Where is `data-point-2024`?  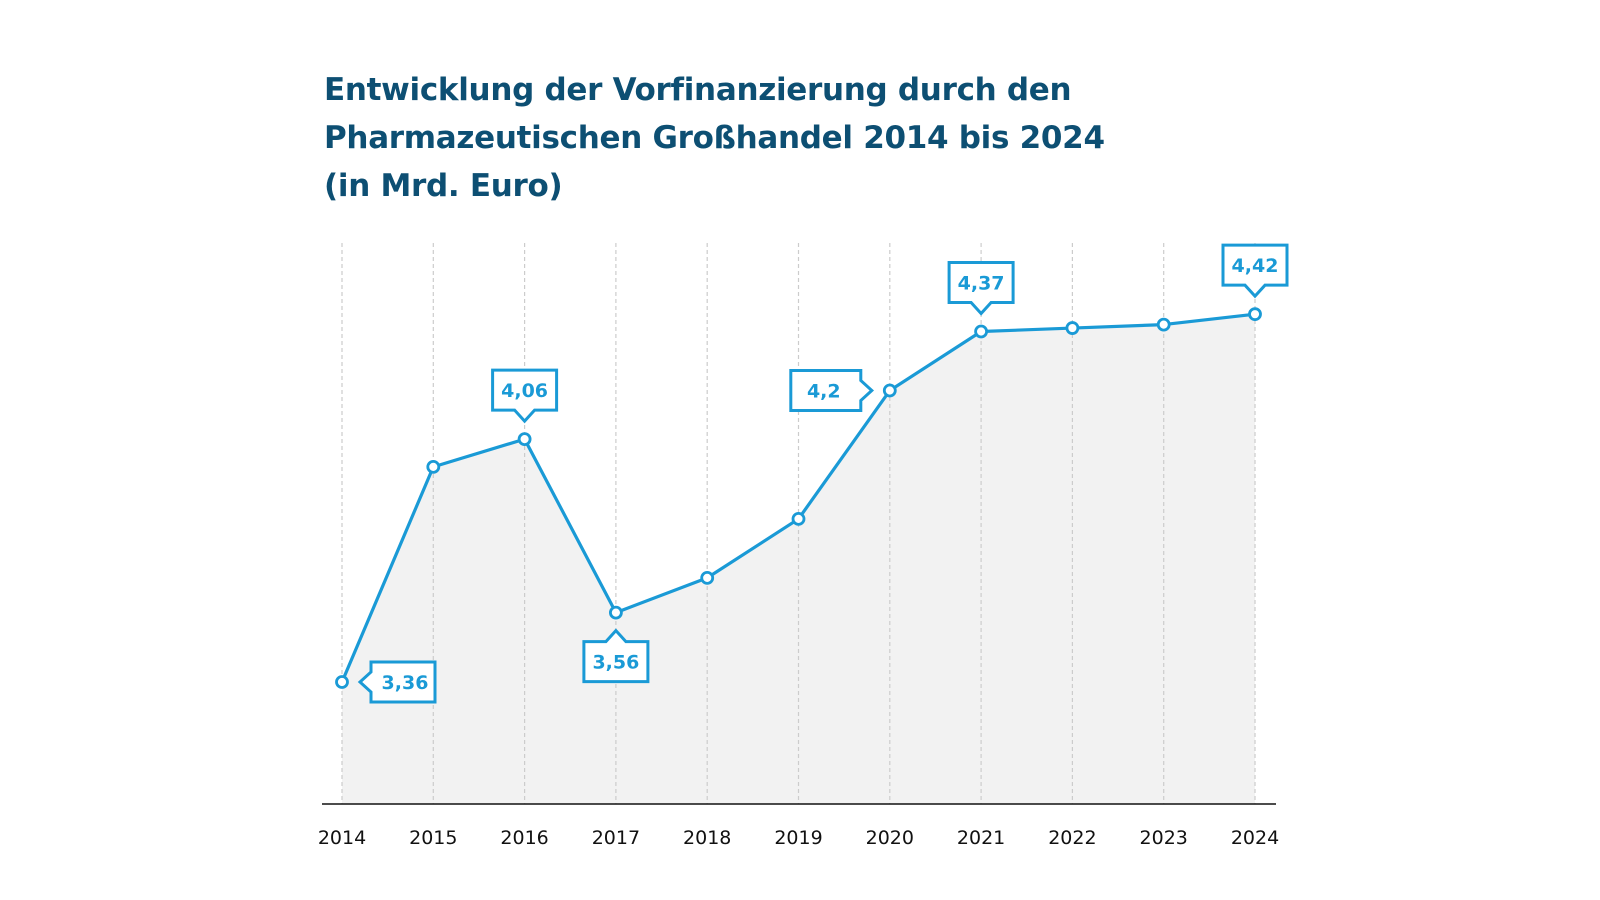
data-point-2024 is located at coordinates (1255, 314).